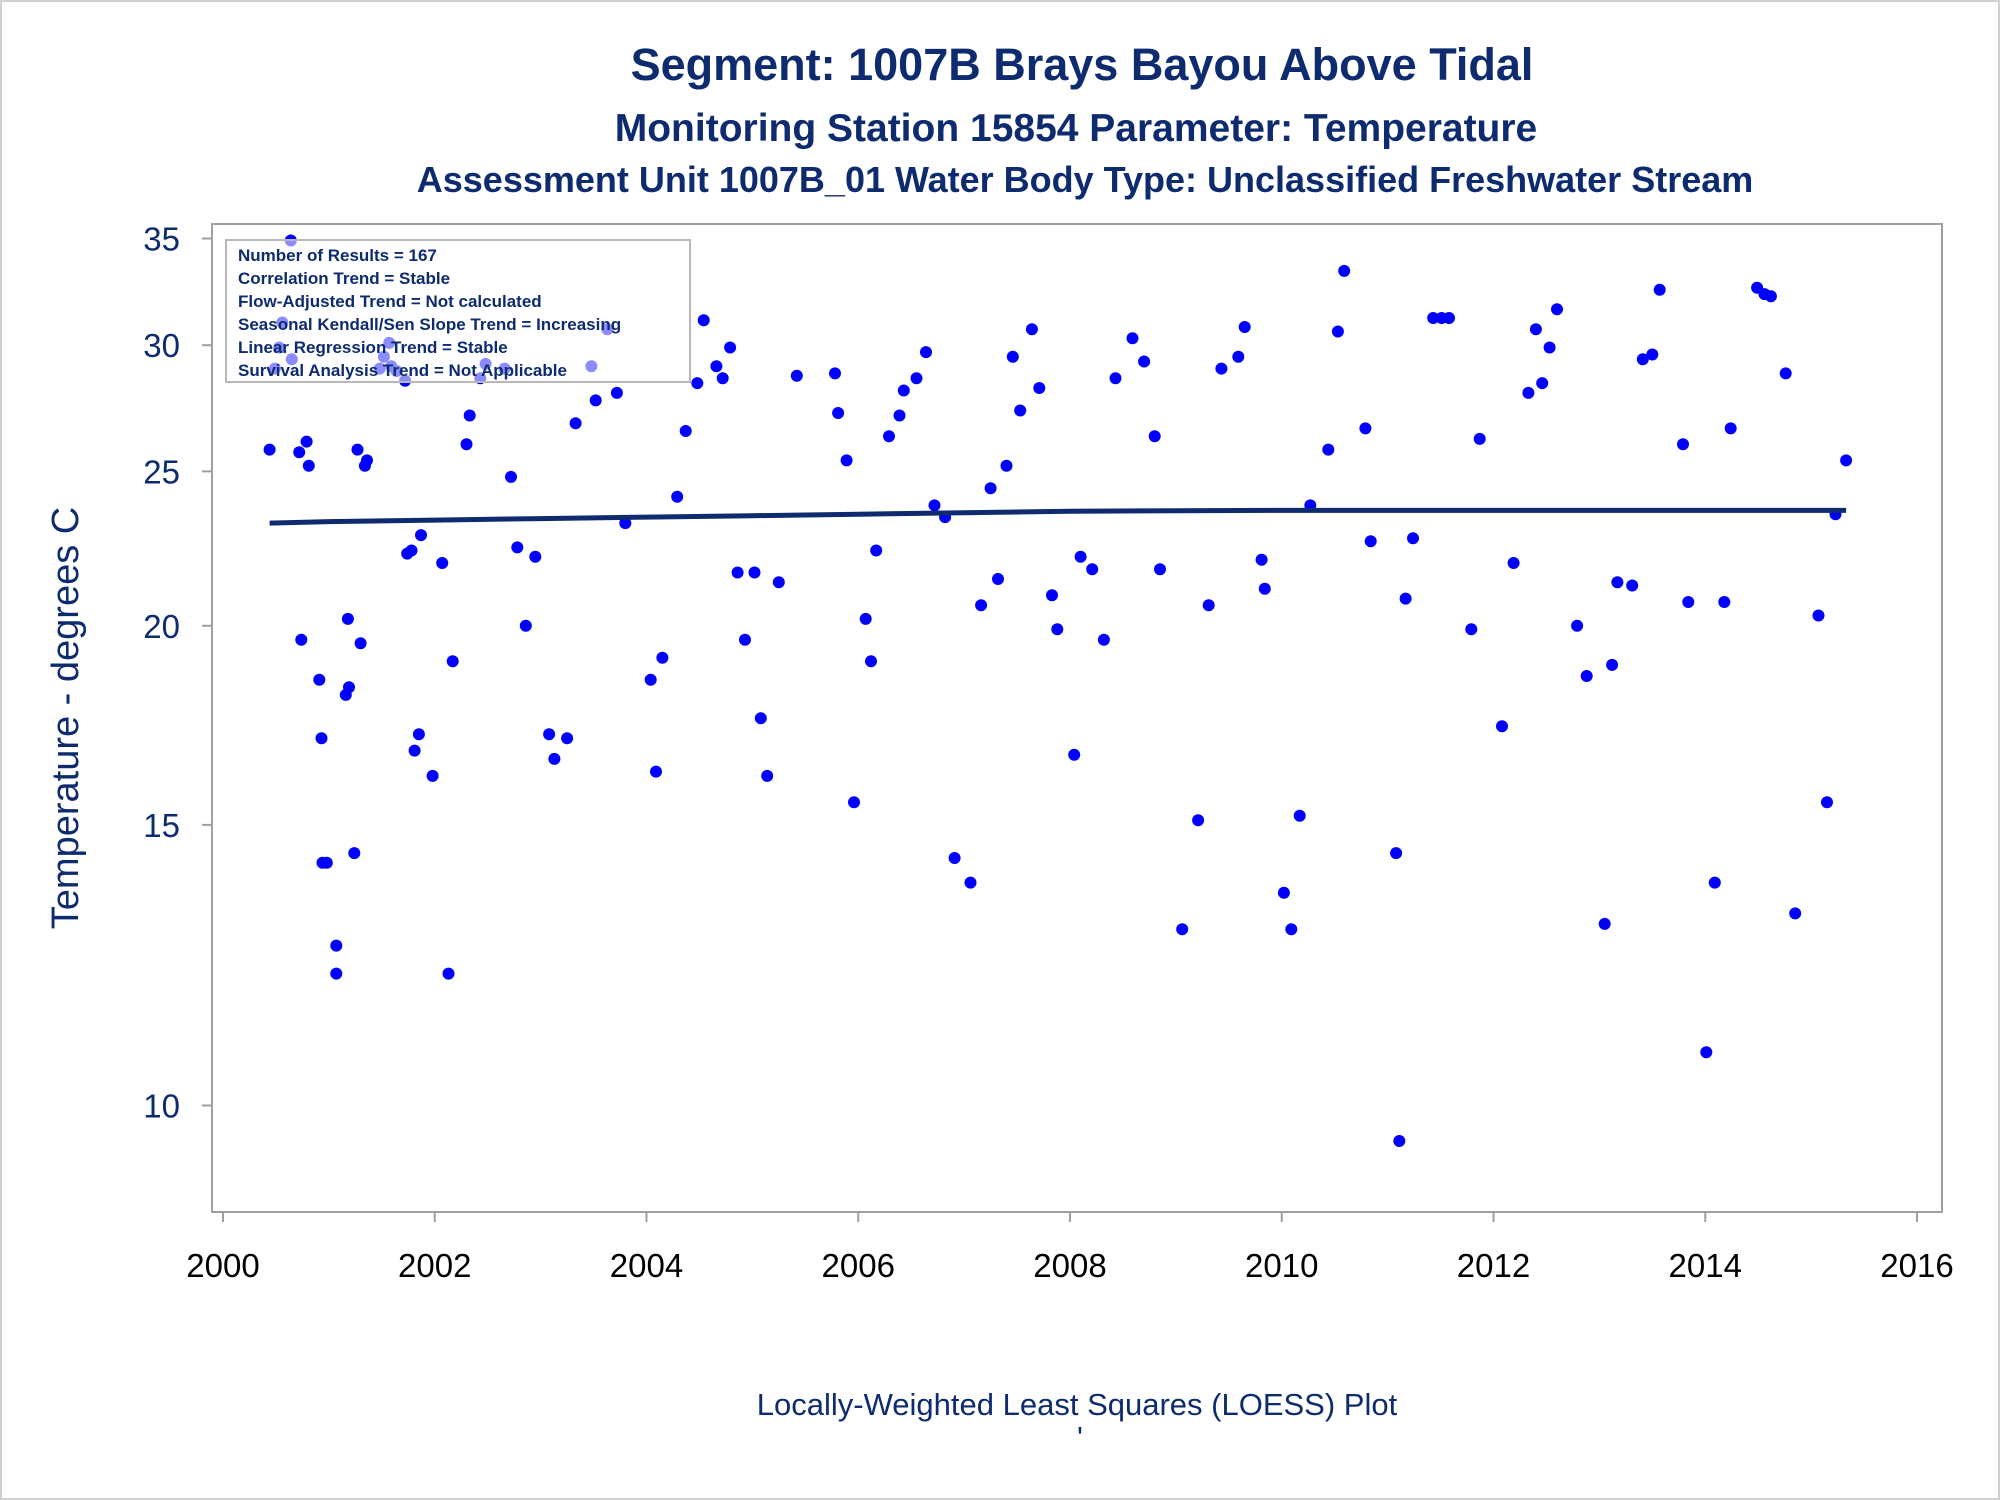 The height and width of the screenshot is (1500, 2000). What do you see at coordinates (1916, 1265) in the screenshot?
I see `x-tick-label: 2016` at bounding box center [1916, 1265].